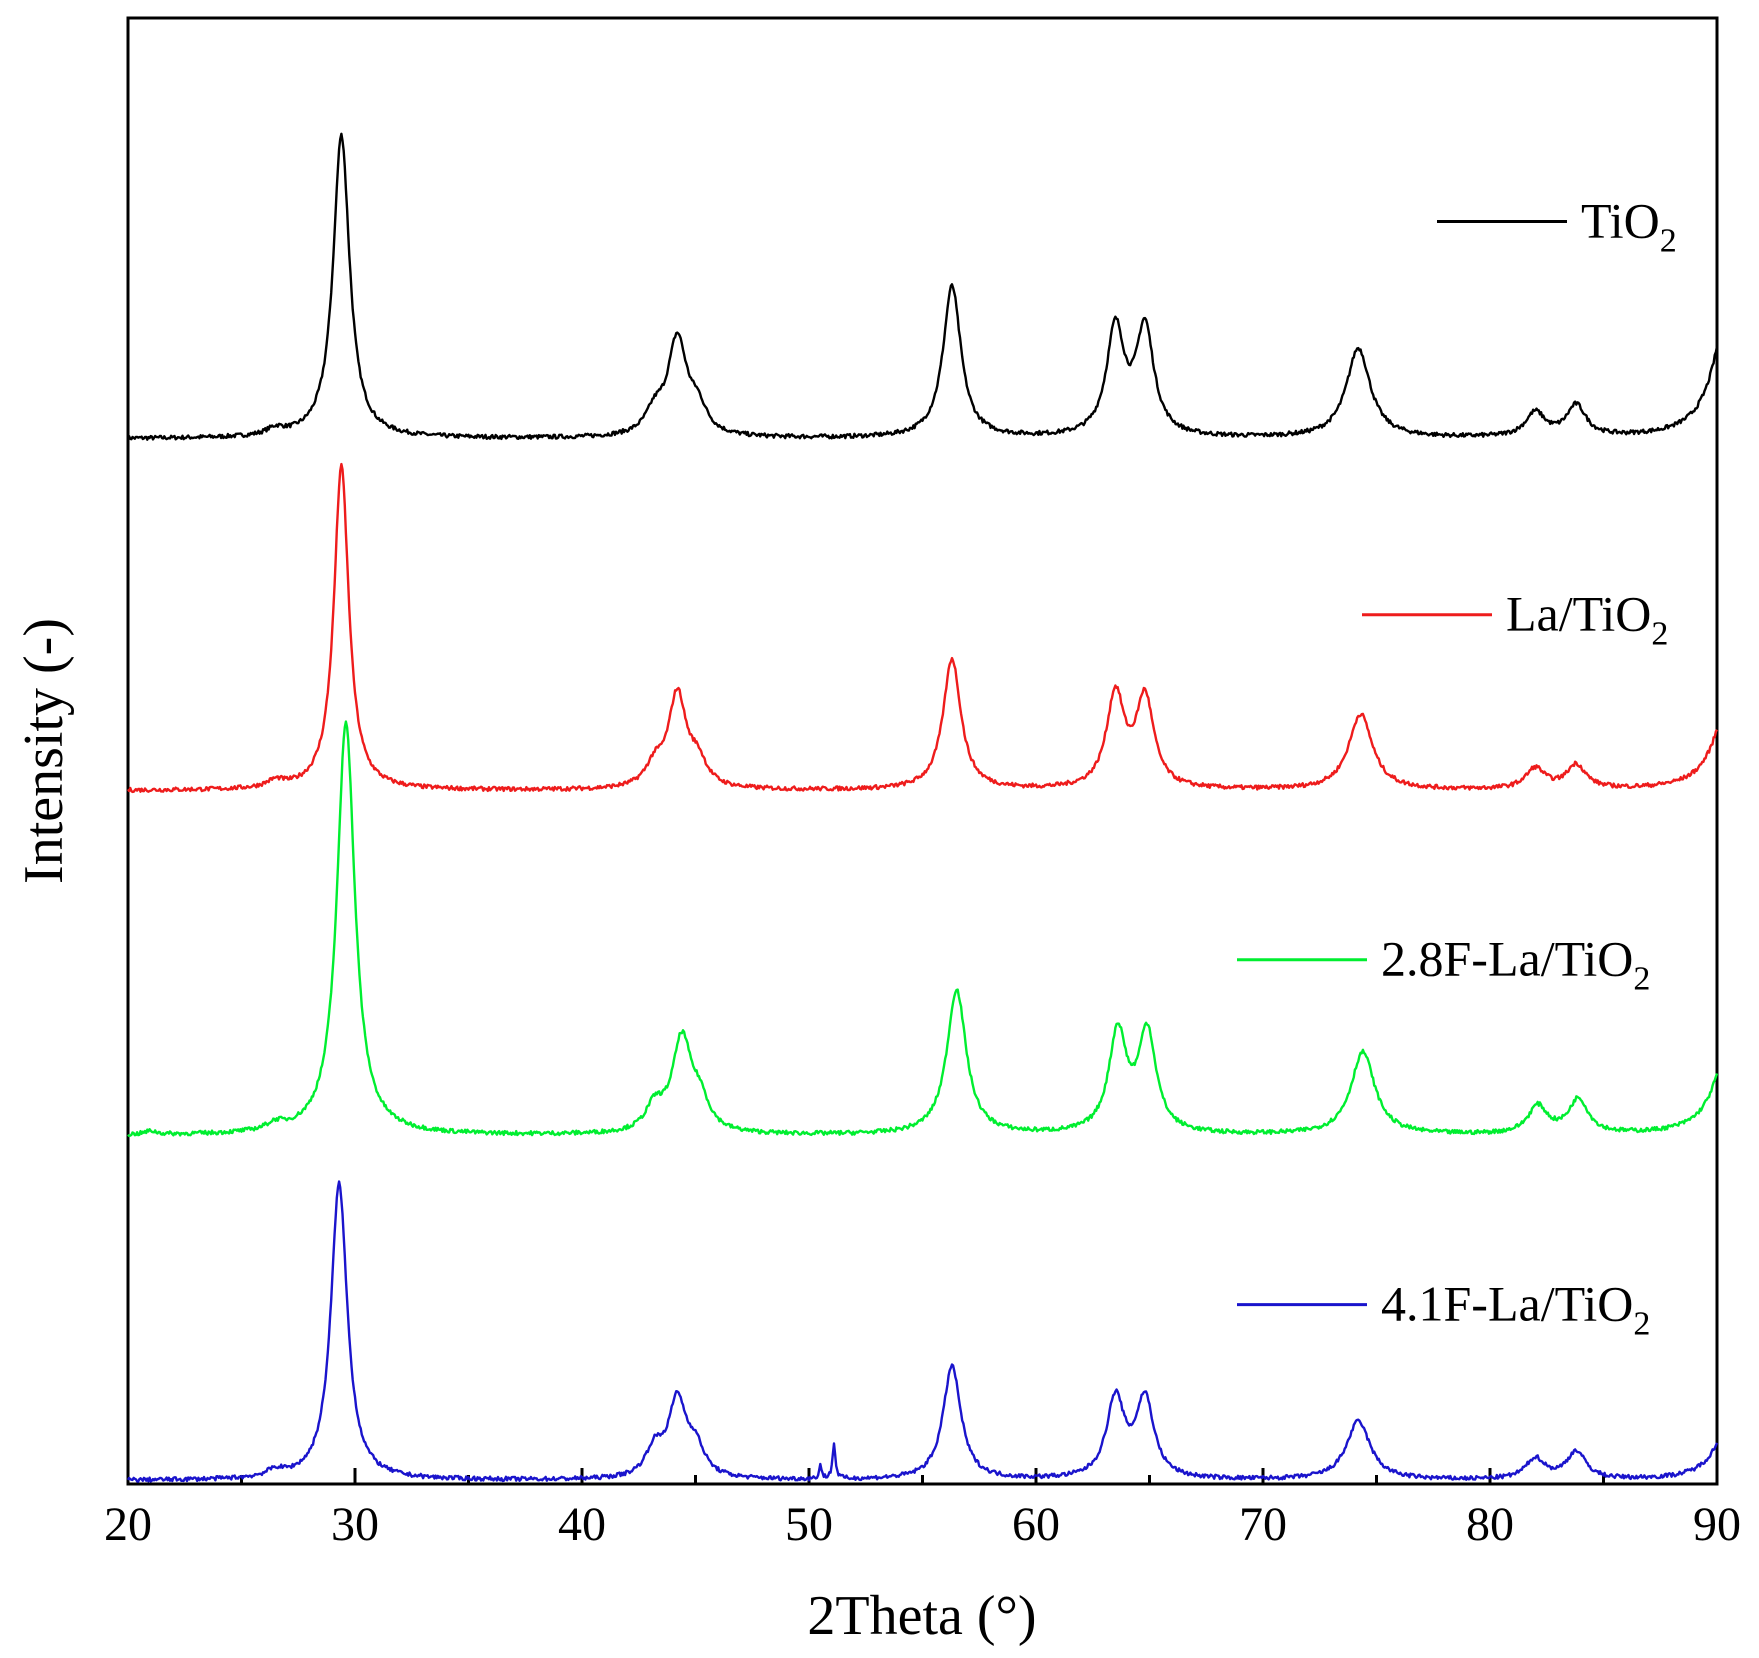  I want to click on x-tick-label: 70, so click(1263, 1524).